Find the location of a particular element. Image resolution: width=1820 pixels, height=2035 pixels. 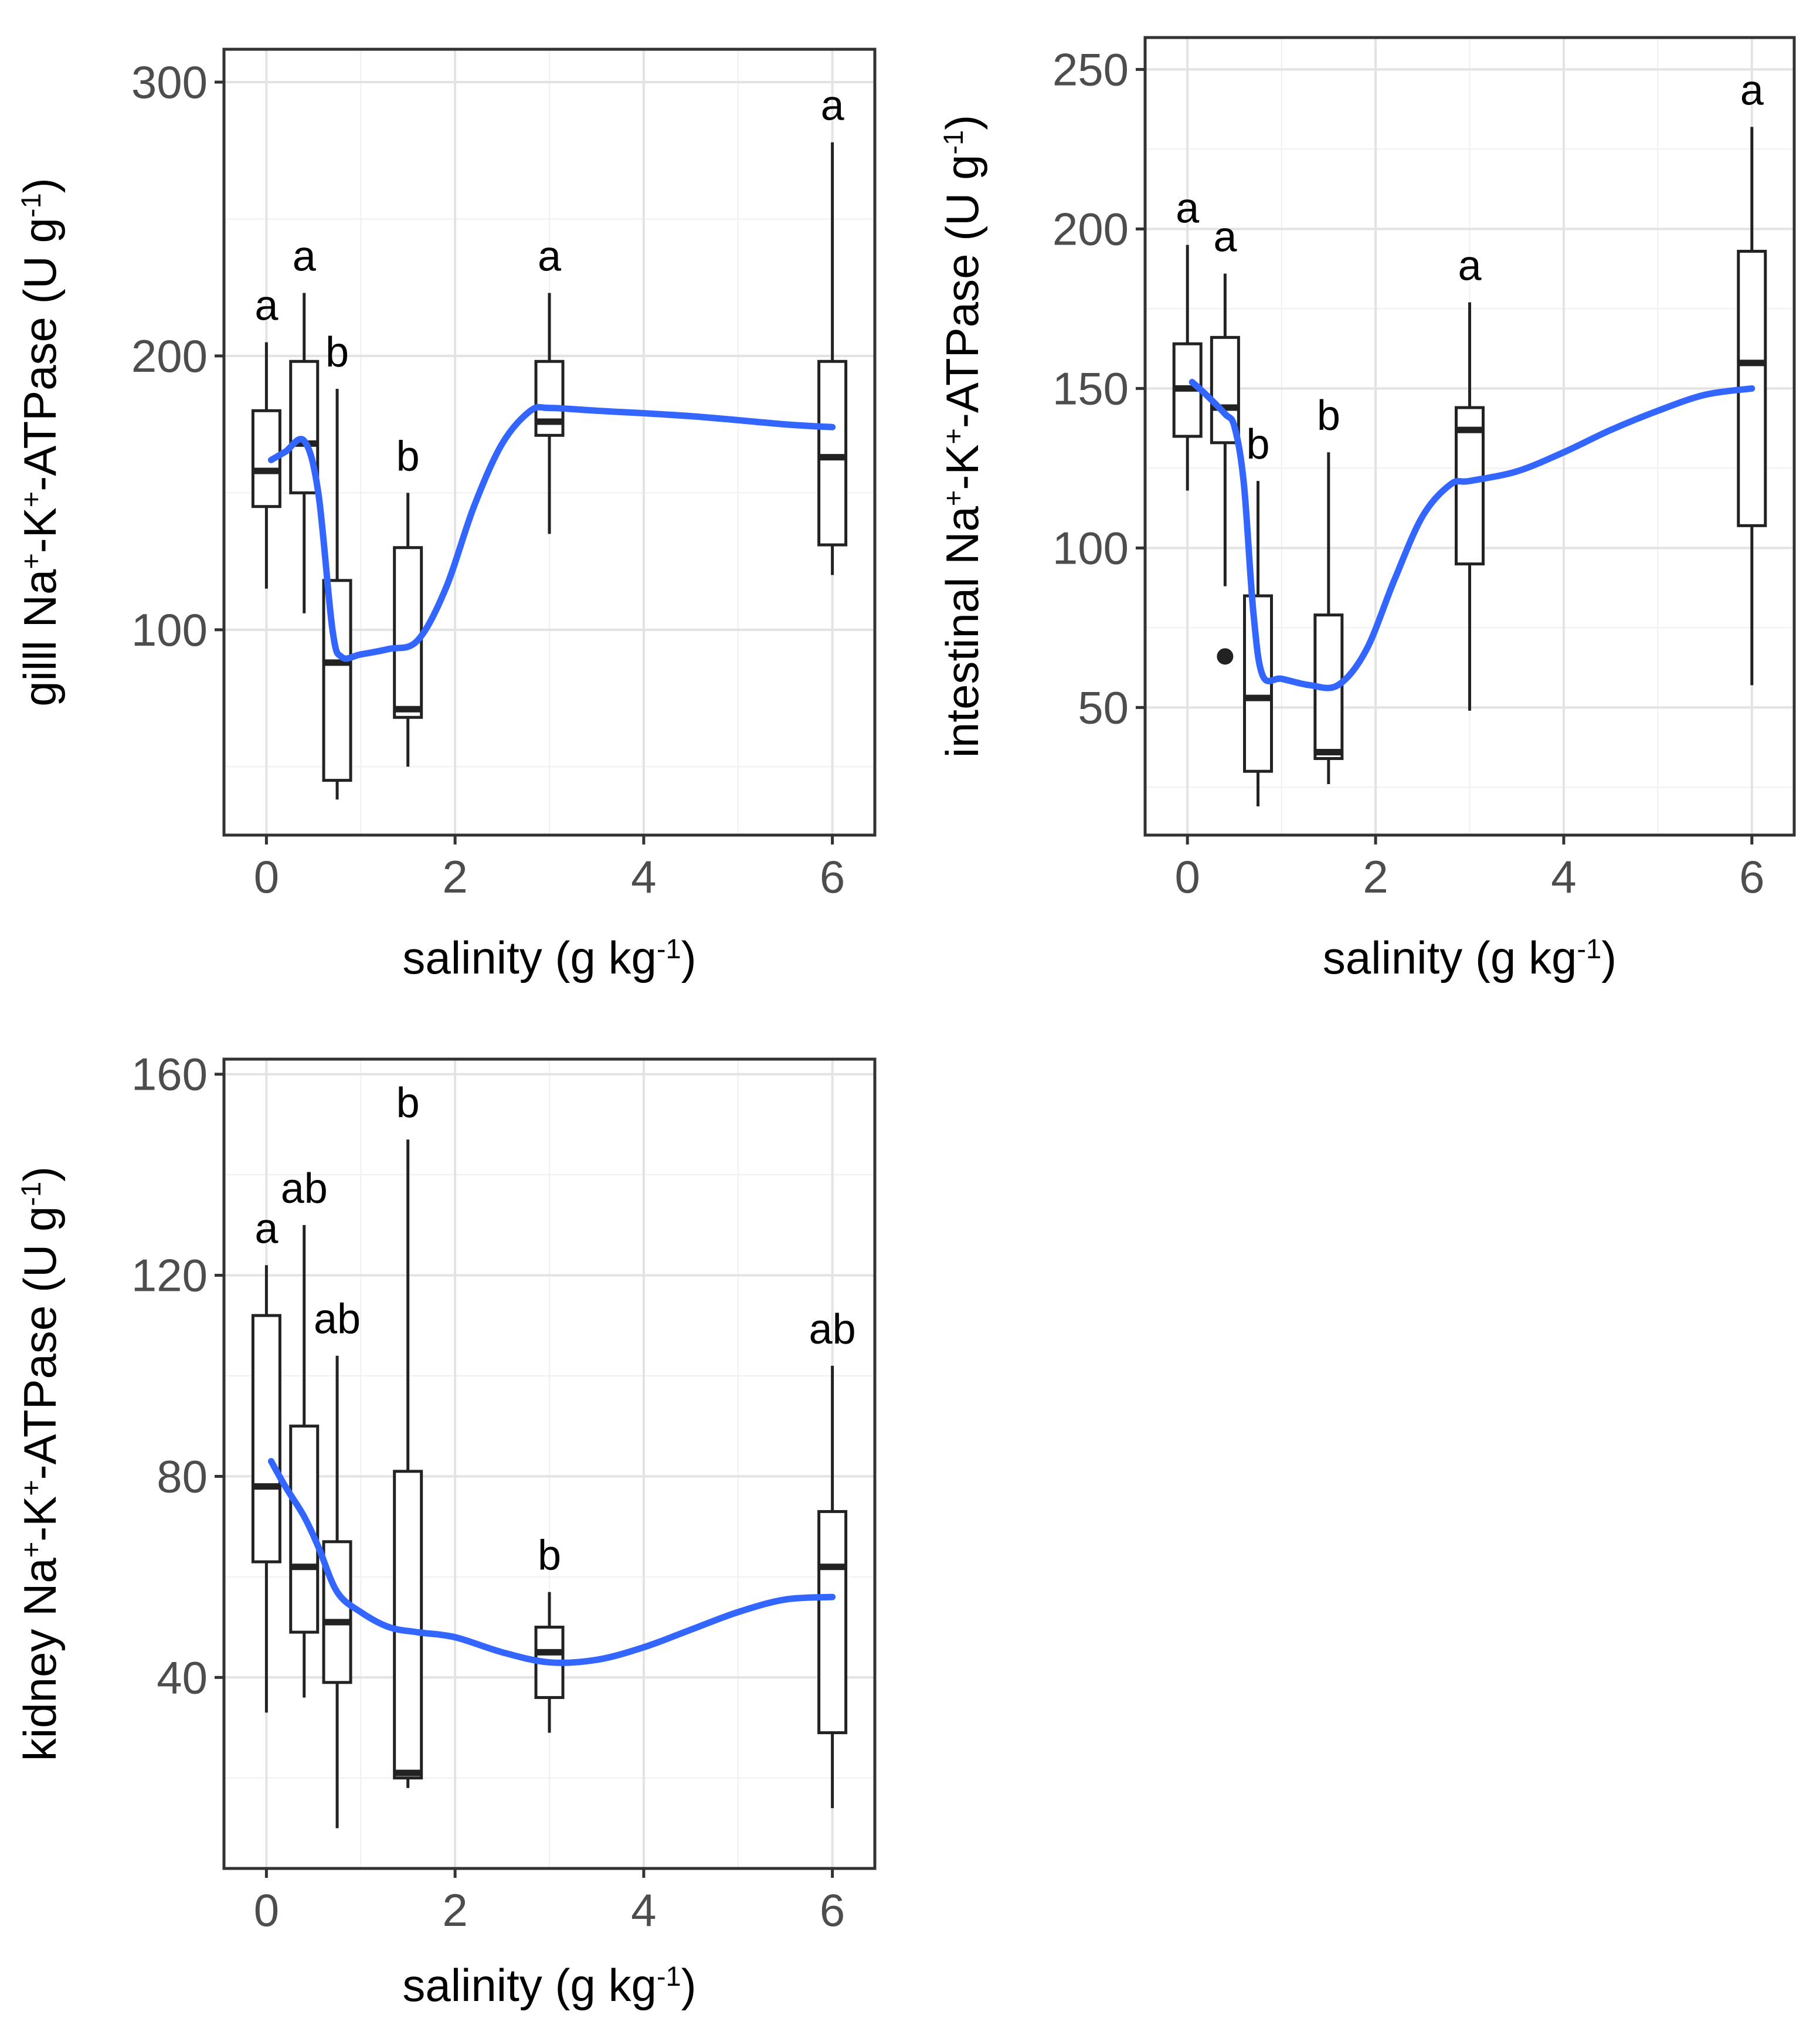

y-axis-title: intestinal Na+-K+-ATPase (U g-1) is located at coordinates (962, 436).